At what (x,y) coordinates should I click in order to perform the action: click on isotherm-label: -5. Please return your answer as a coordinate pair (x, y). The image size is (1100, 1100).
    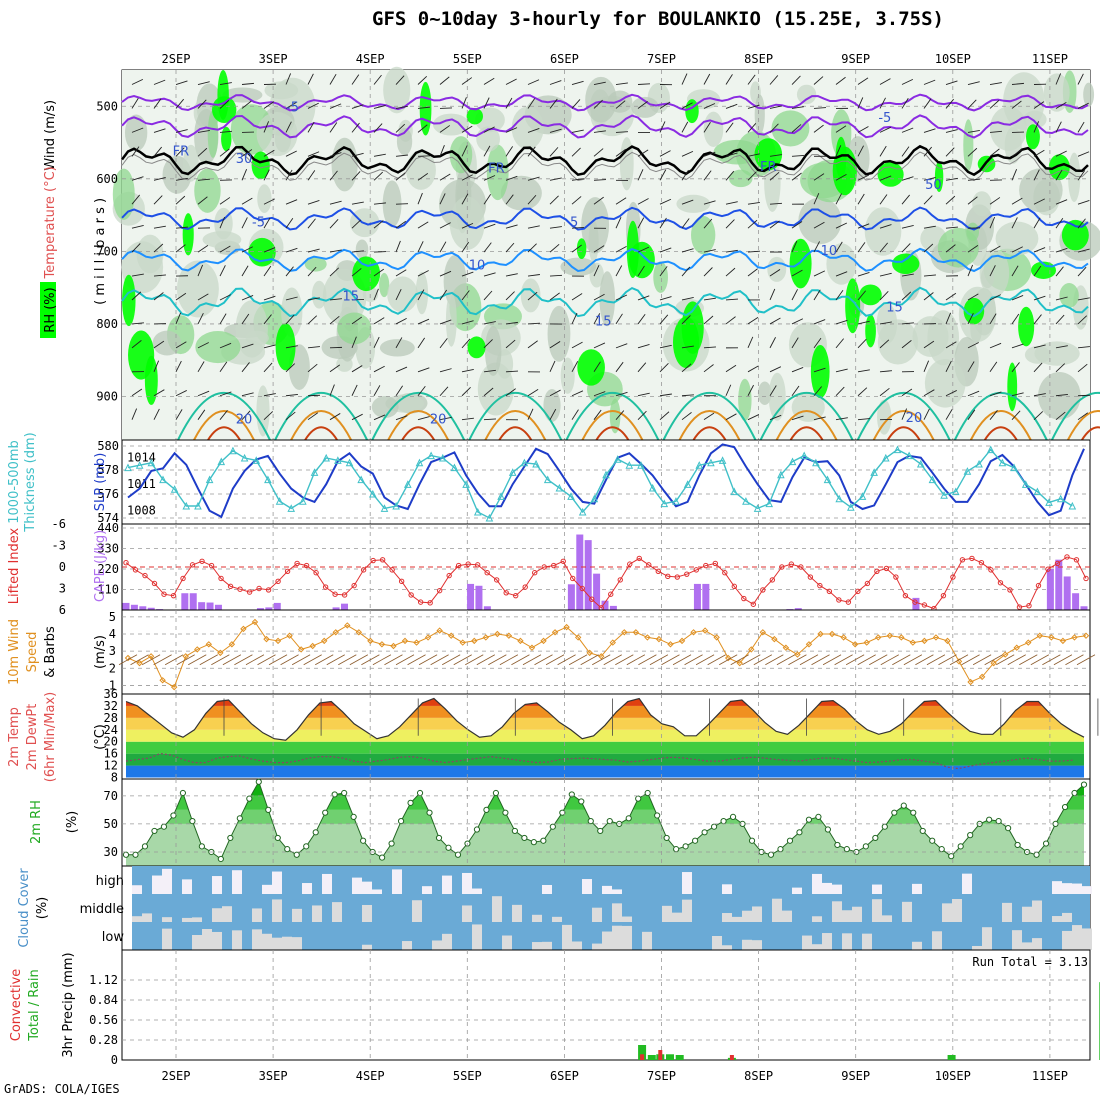
    Looking at the image, I should click on (258, 223).